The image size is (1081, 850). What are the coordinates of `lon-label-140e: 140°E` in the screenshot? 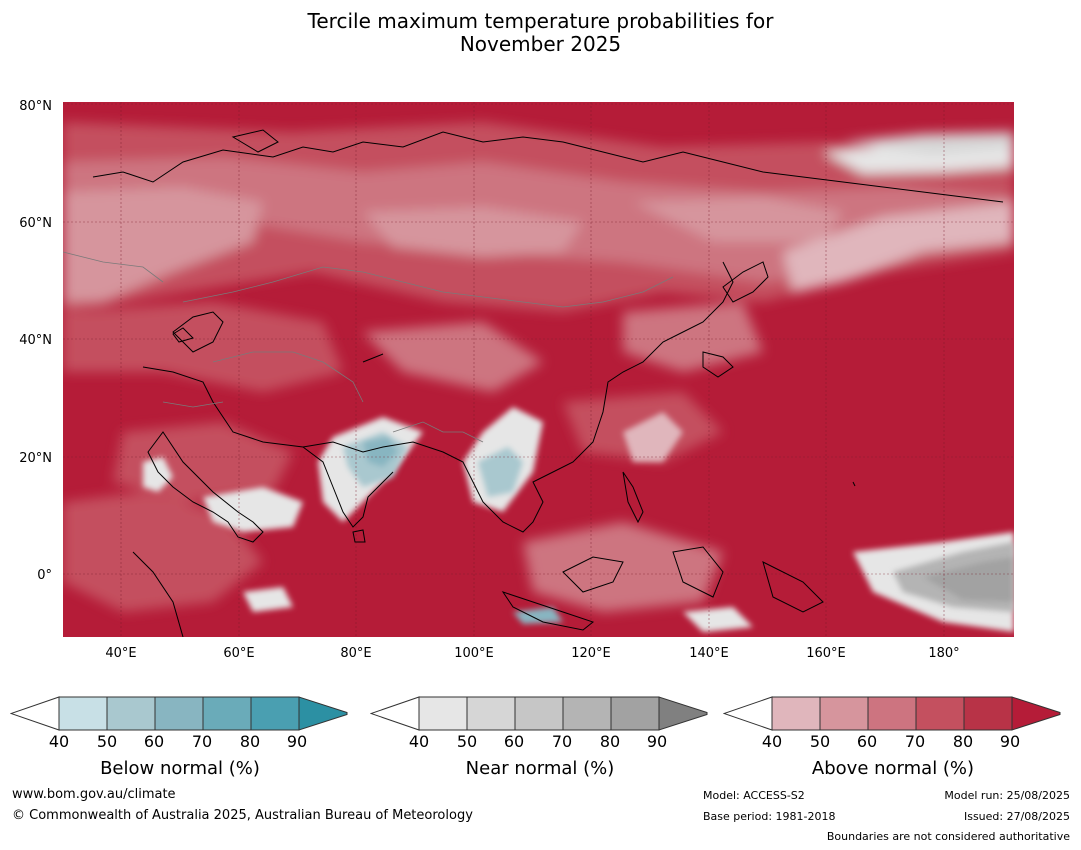 It's located at (709, 653).